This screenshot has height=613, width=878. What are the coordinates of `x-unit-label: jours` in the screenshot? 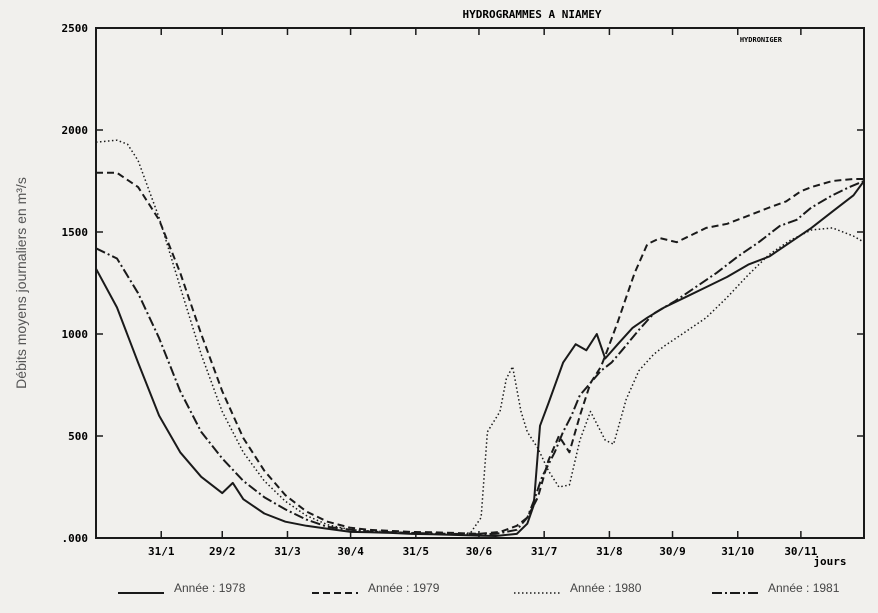 It's located at (829, 561).